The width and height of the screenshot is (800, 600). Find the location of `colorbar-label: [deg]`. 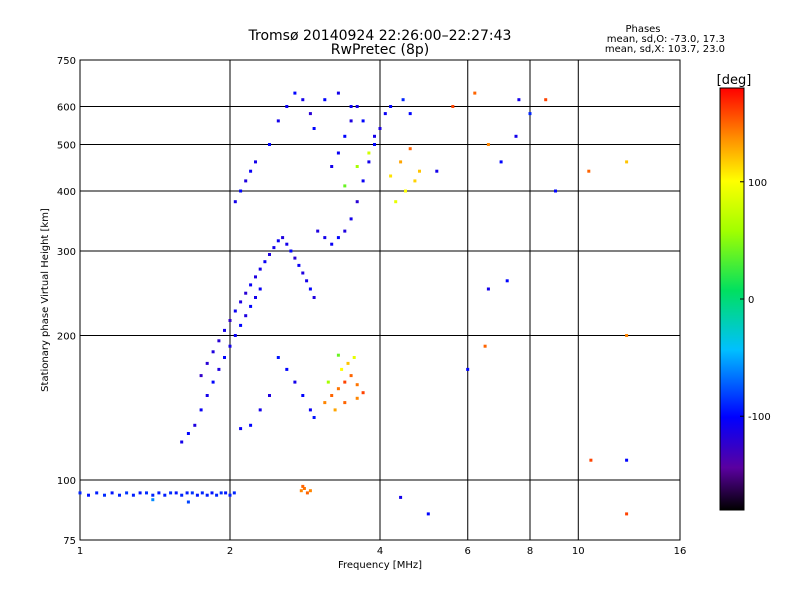

colorbar-label: [deg] is located at coordinates (734, 80).